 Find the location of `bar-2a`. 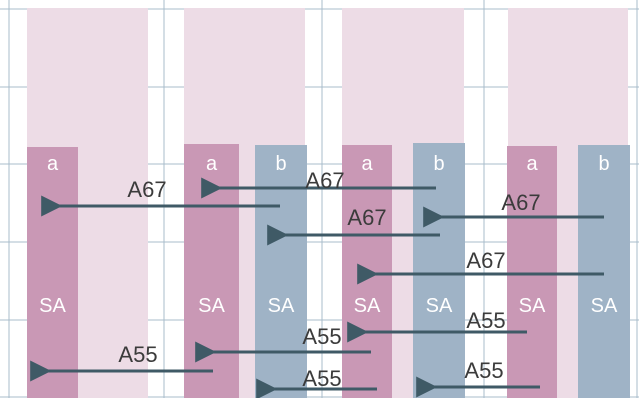

bar-2a is located at coordinates (211, 271).